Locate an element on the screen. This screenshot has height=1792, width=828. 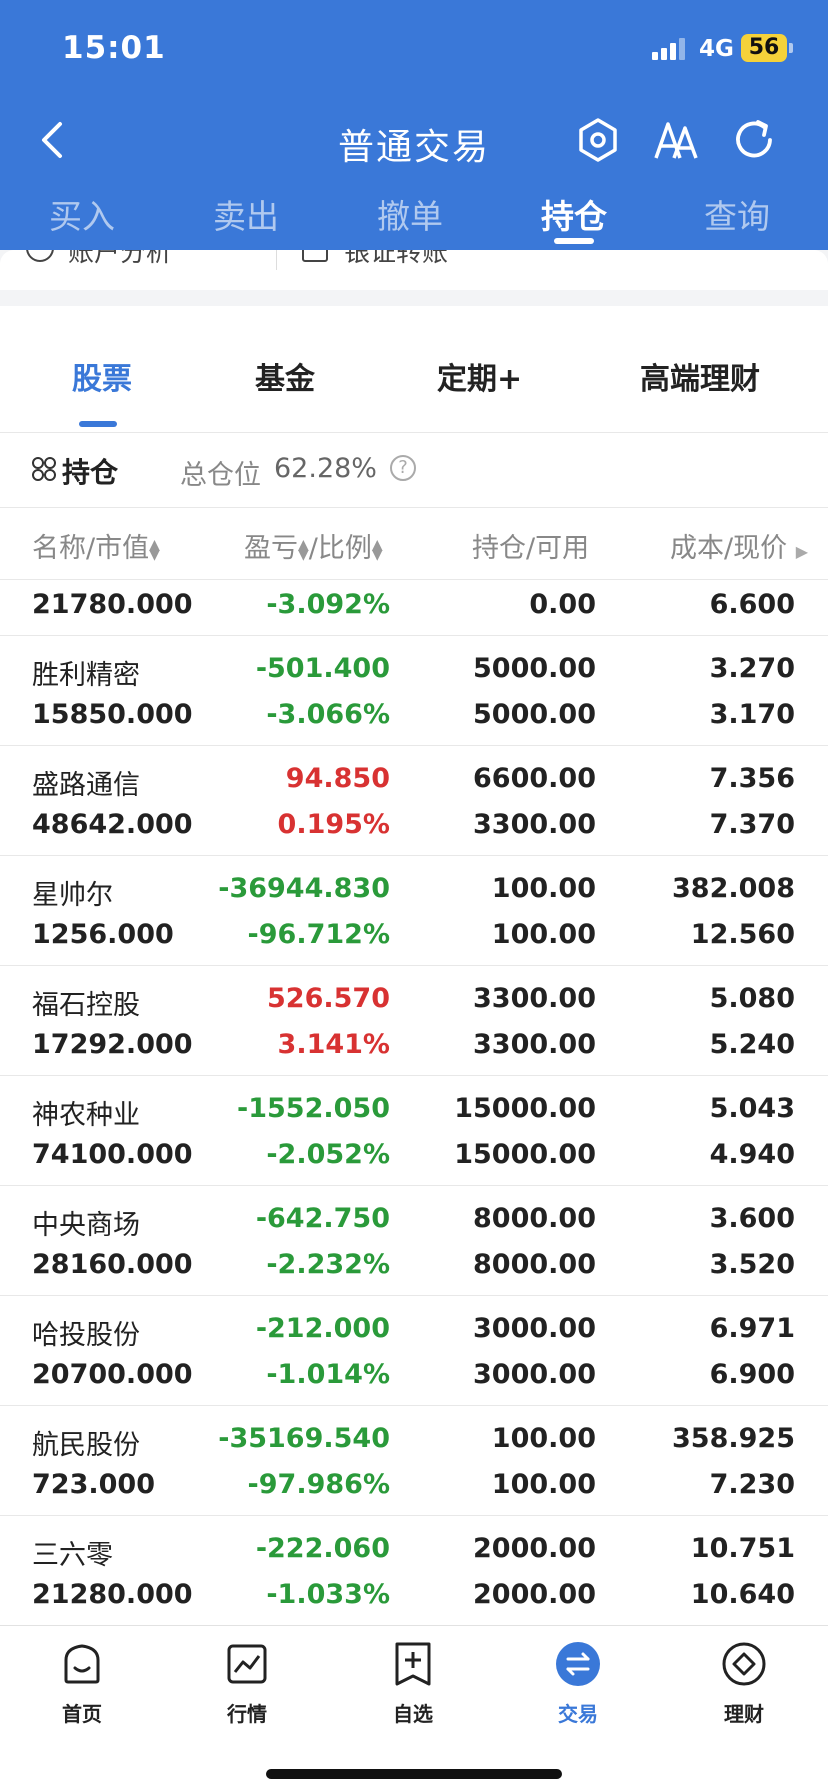
bottom-nav: 首页 行情 自选 交易 理财 is located at coordinates (414, 1708).